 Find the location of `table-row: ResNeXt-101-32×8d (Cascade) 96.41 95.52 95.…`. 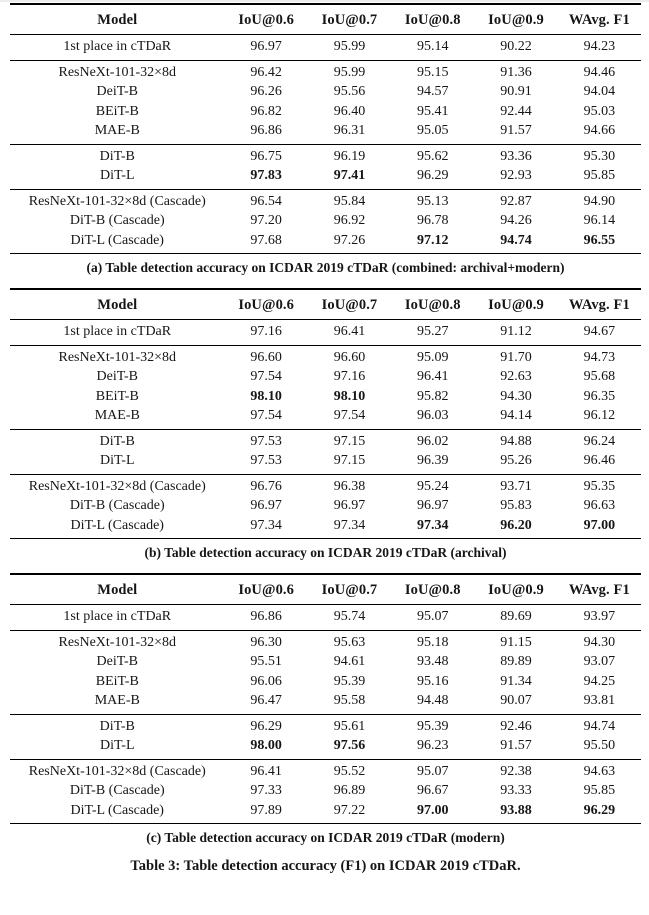

table-row: ResNeXt-101-32×8d (Cascade) 96.41 95.52 95.… is located at coordinates (325, 770).